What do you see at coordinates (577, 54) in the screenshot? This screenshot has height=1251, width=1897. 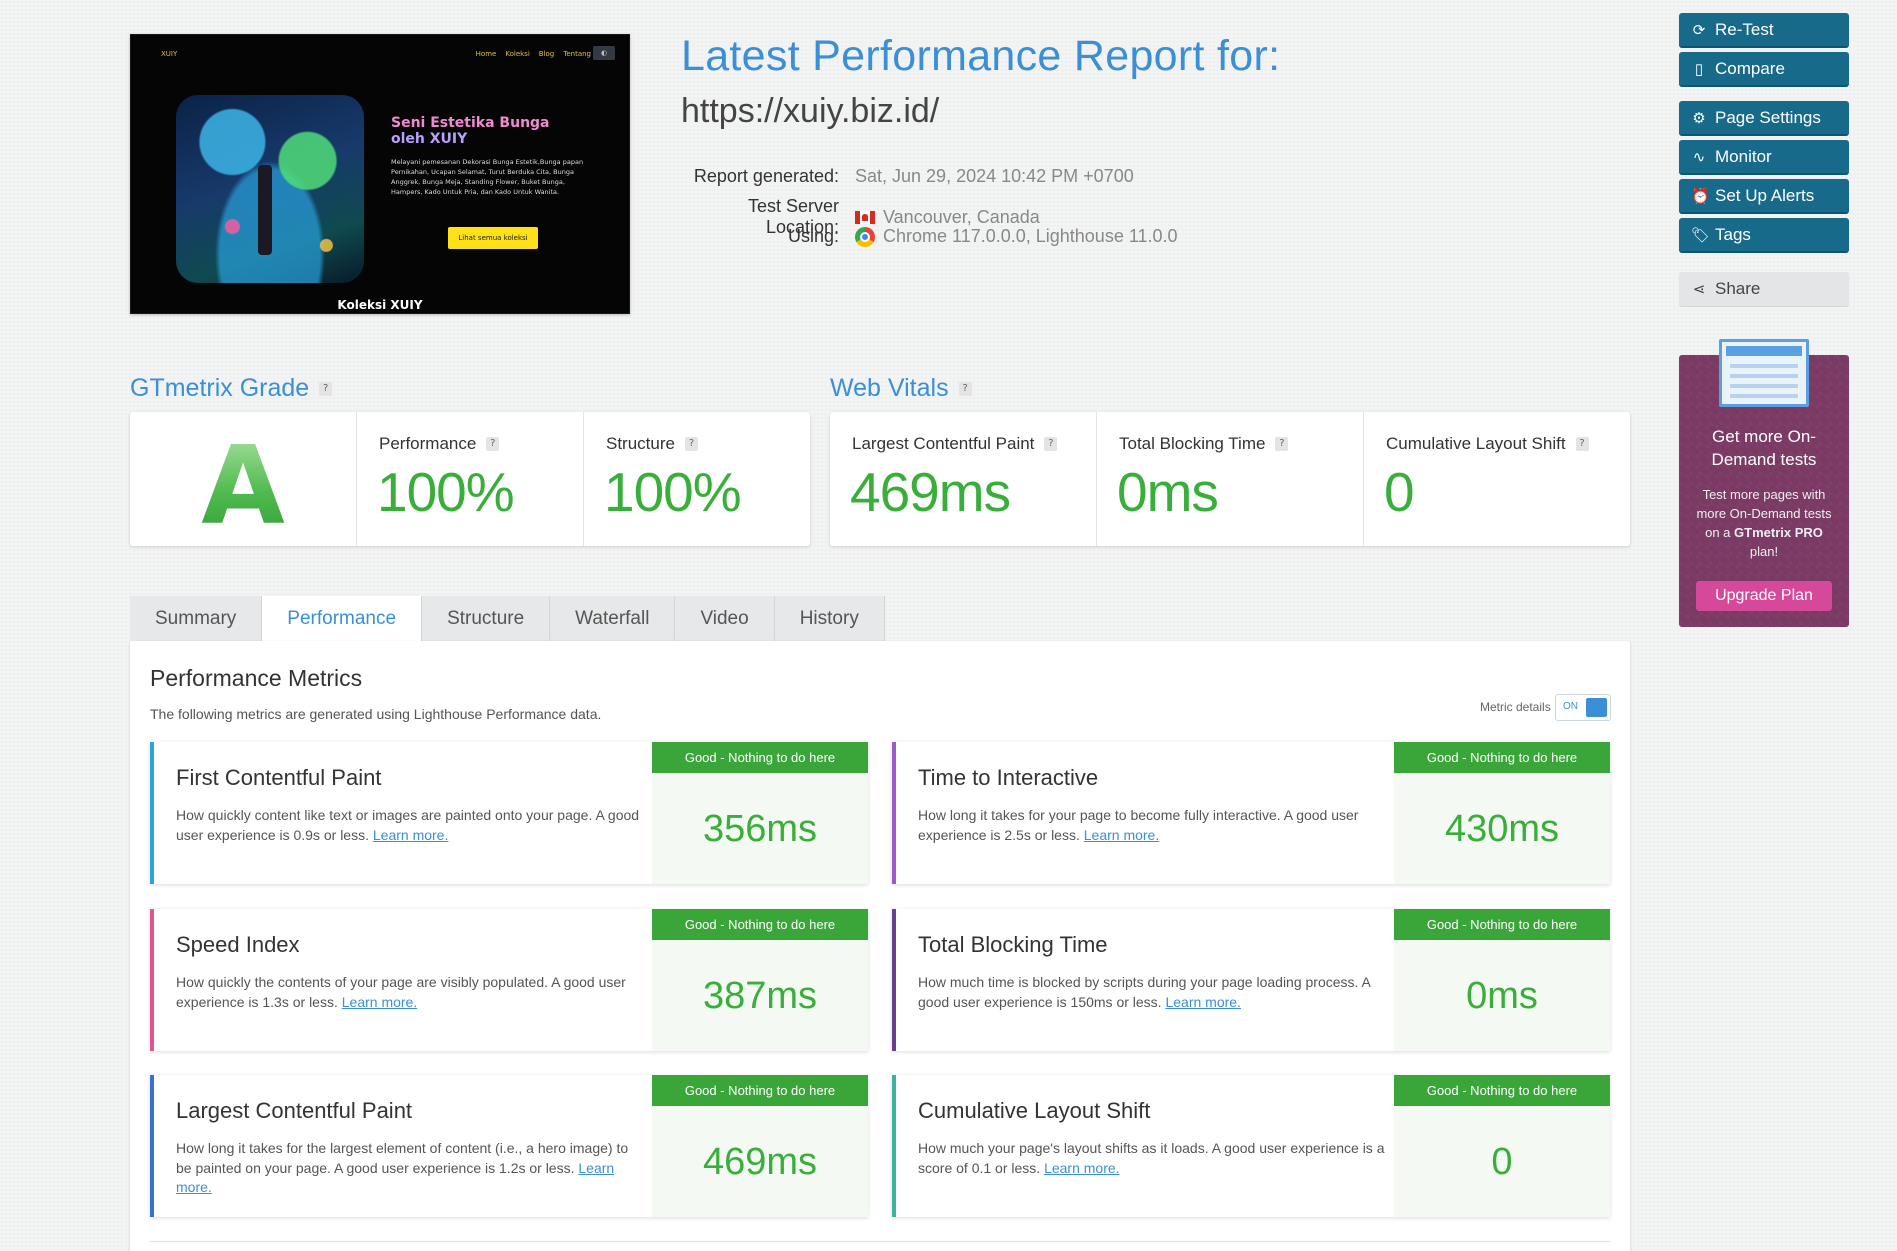 I see `thumbnail-nav-item: Tentang` at bounding box center [577, 54].